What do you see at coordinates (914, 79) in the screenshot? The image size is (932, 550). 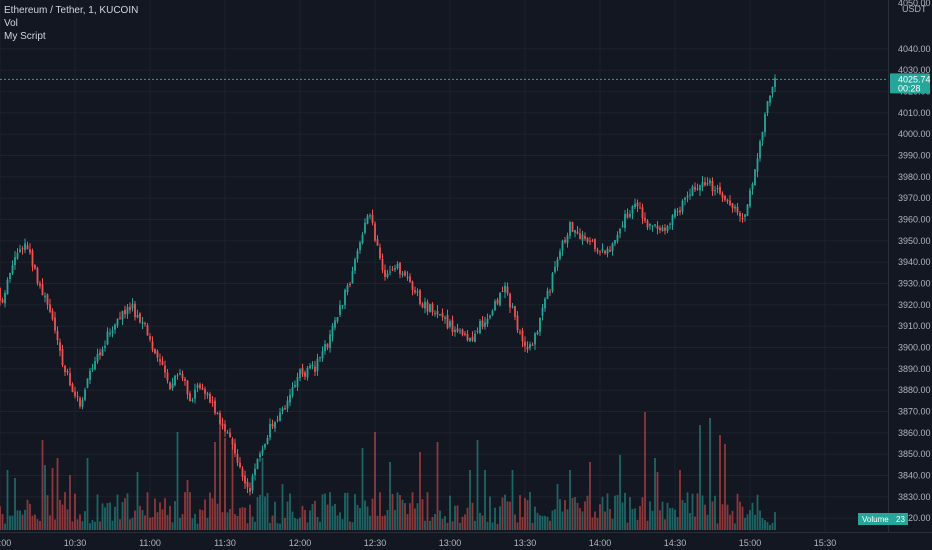 I see `last-price-value: 4025.74` at bounding box center [914, 79].